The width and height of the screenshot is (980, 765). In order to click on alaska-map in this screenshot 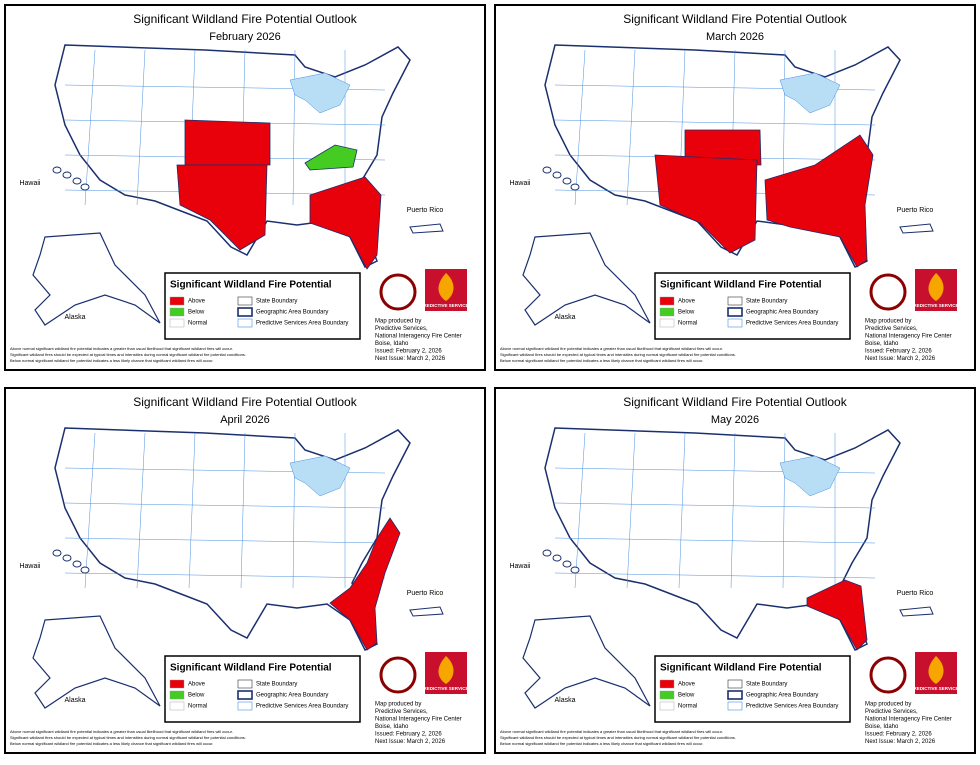, I will do `click(96, 279)`.